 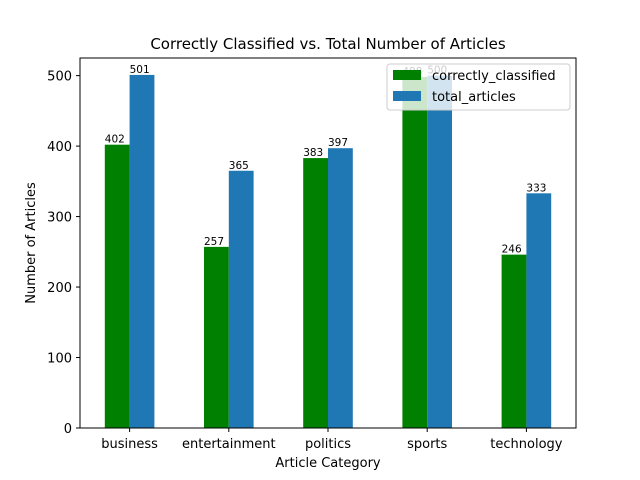 I want to click on bar-correctly-classified-sports, so click(x=415, y=253).